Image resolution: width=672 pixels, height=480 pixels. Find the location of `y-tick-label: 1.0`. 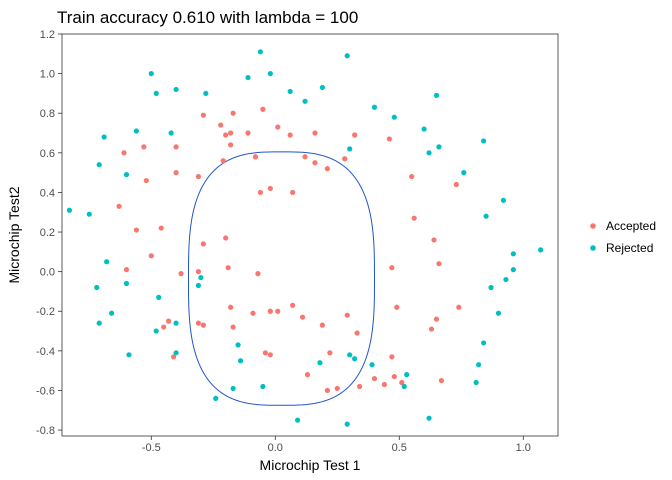

y-tick-label: 1.0 is located at coordinates (47, 75).